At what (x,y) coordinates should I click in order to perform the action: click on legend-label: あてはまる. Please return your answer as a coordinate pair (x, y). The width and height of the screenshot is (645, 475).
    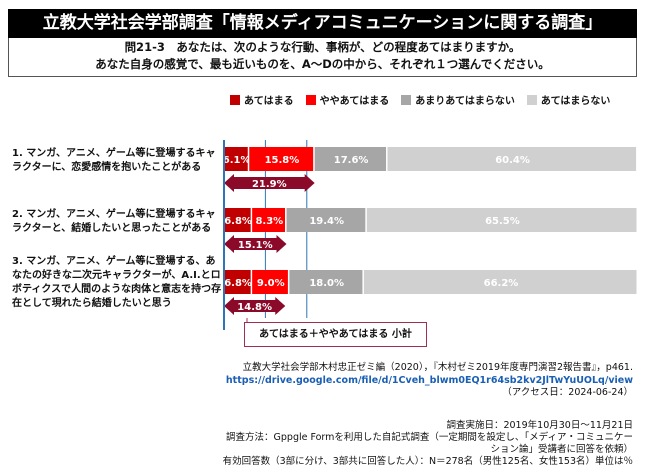
    Looking at the image, I should click on (269, 101).